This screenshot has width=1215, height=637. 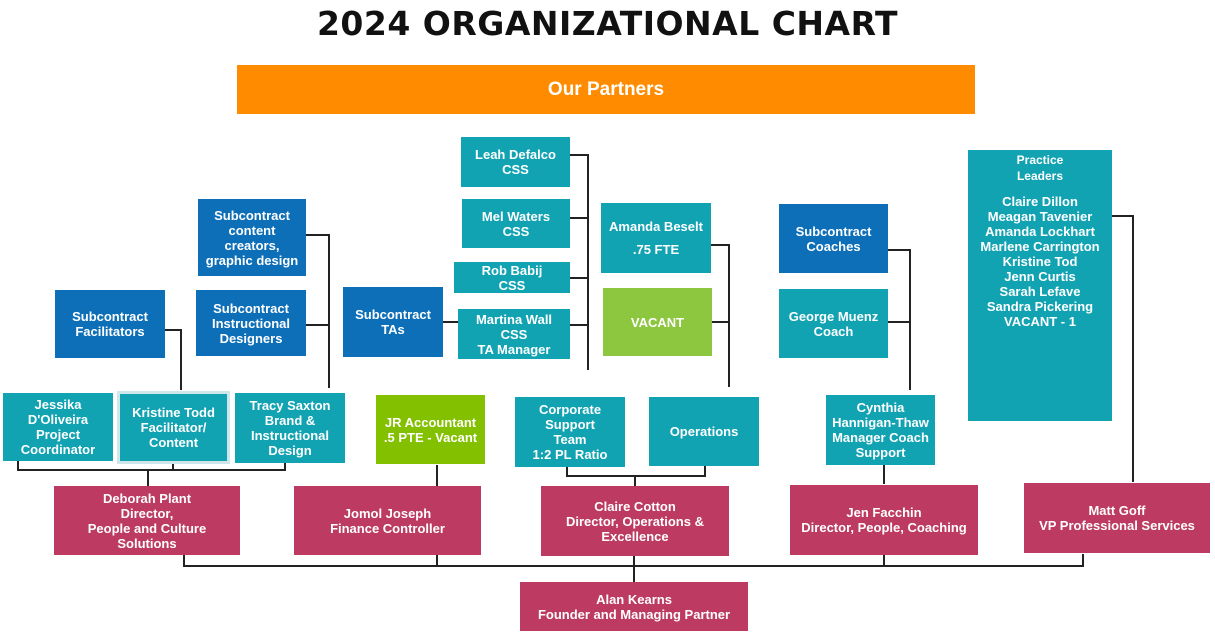 I want to click on box-line: Coaches, so click(x=833, y=246).